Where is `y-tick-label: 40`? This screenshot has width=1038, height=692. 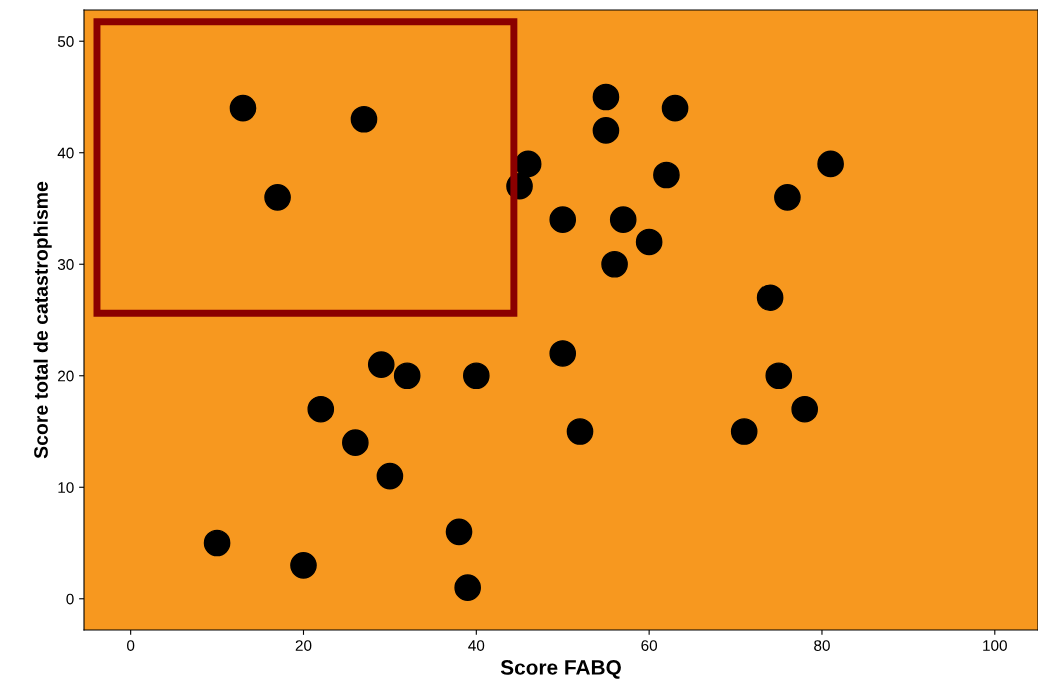 y-tick-label: 40 is located at coordinates (65, 153).